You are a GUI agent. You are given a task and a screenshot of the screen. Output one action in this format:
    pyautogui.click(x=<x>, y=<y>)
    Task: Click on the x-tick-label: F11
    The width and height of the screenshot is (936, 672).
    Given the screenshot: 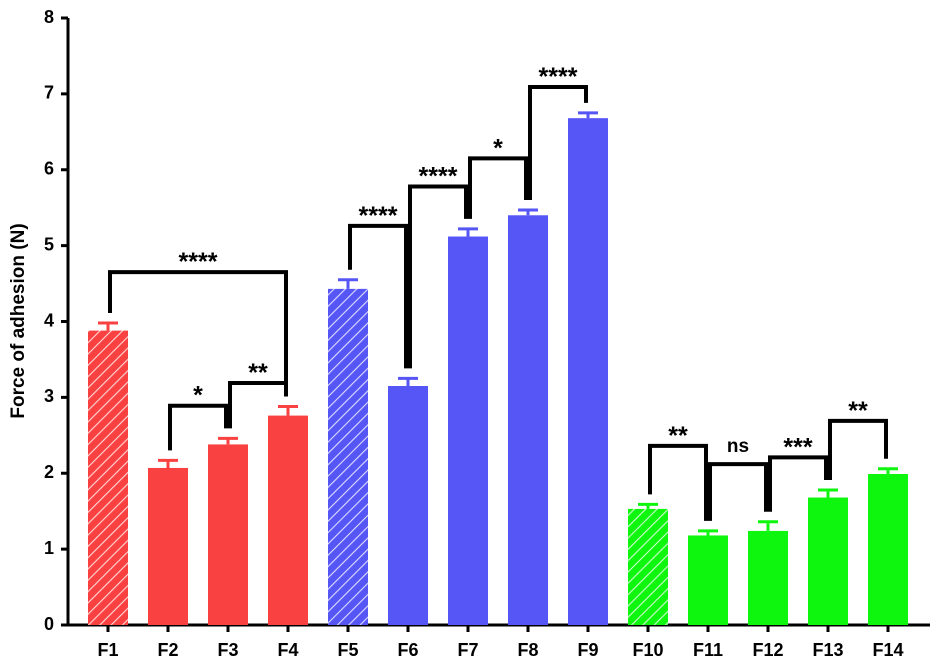 What is the action you would take?
    pyautogui.click(x=708, y=650)
    